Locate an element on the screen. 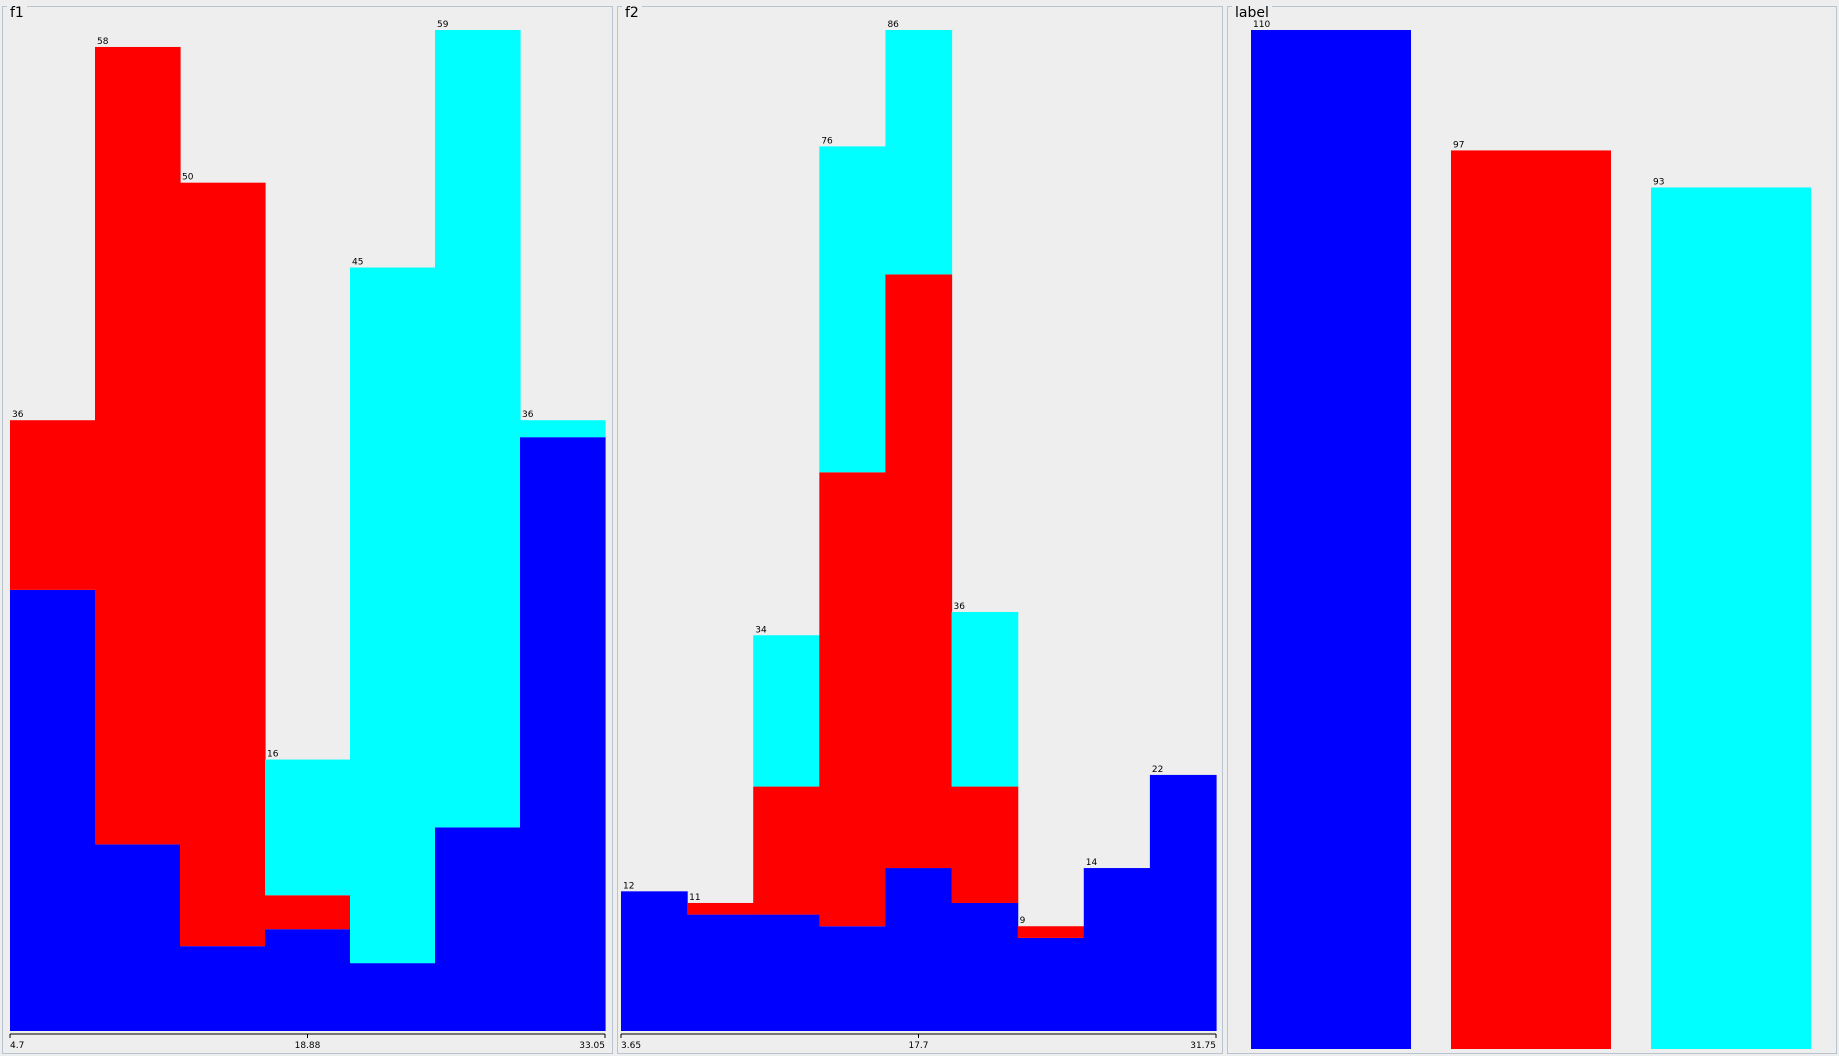 The height and width of the screenshot is (1056, 1839). panel-title-label: label is located at coordinates (1252, 13).